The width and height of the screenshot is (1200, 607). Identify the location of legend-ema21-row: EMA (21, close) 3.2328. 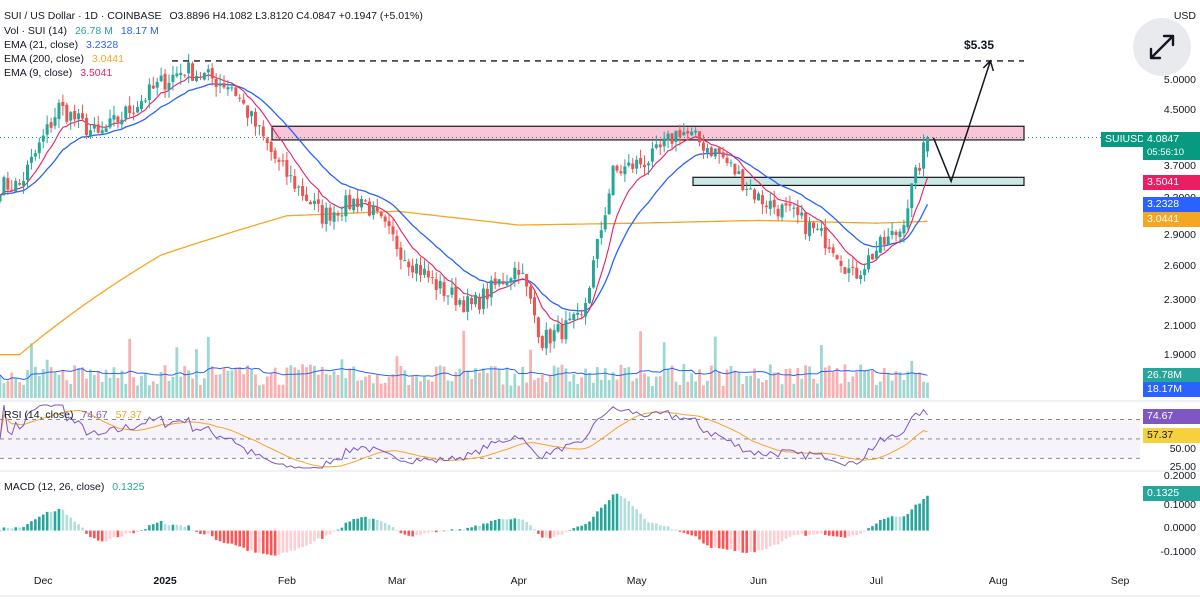
(63, 45).